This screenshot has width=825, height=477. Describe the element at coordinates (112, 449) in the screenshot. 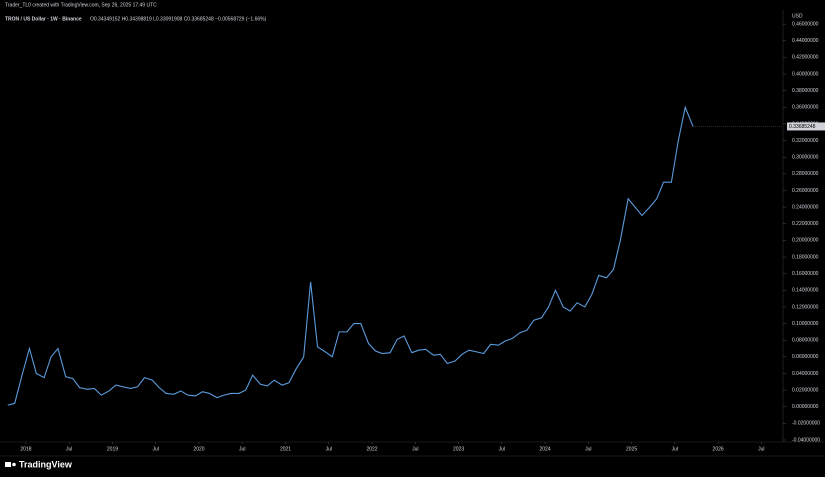

I see `x-tick-label: 2019` at that location.